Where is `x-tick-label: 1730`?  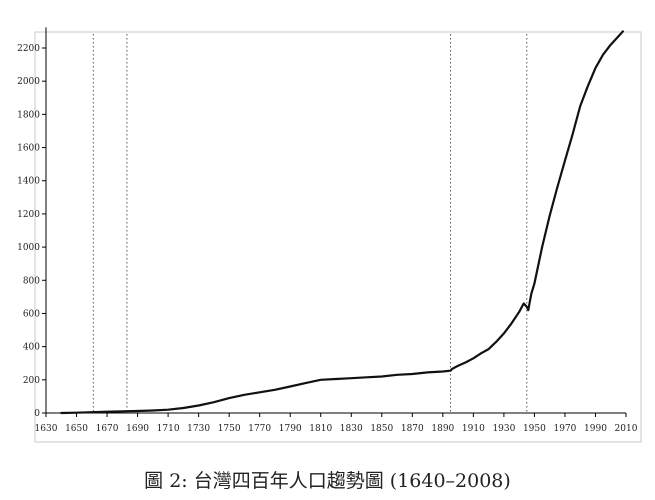
x-tick-label: 1730 is located at coordinates (198, 429).